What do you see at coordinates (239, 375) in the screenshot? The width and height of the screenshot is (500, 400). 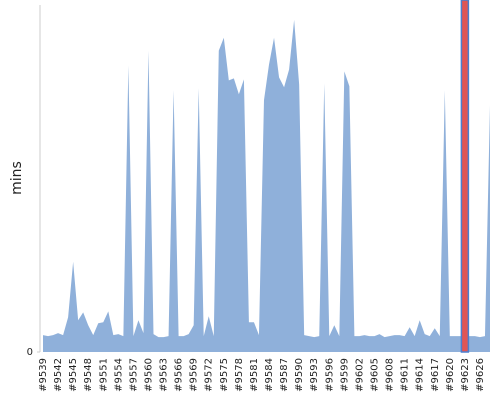 I see `x-tick-label: #9578` at bounding box center [239, 375].